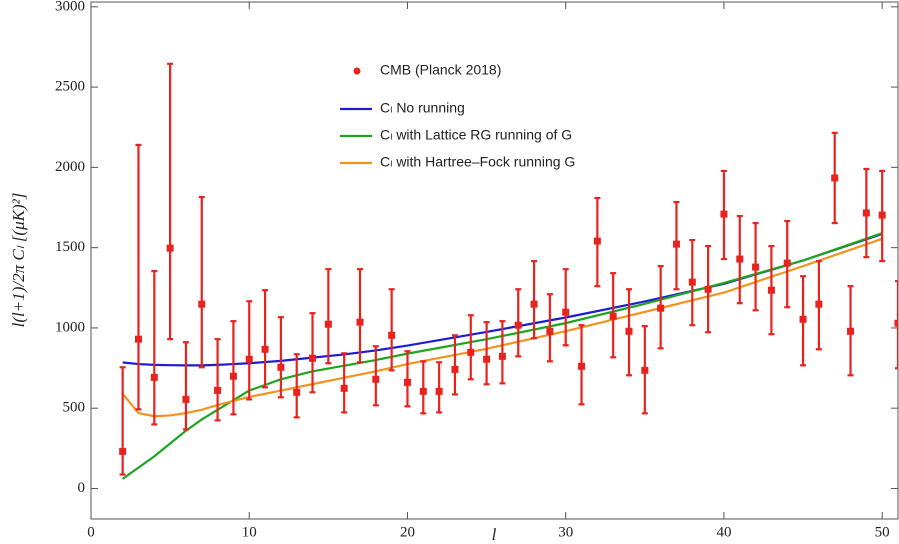 This screenshot has width=899, height=544. I want to click on y-tick-label: 500, so click(74, 408).